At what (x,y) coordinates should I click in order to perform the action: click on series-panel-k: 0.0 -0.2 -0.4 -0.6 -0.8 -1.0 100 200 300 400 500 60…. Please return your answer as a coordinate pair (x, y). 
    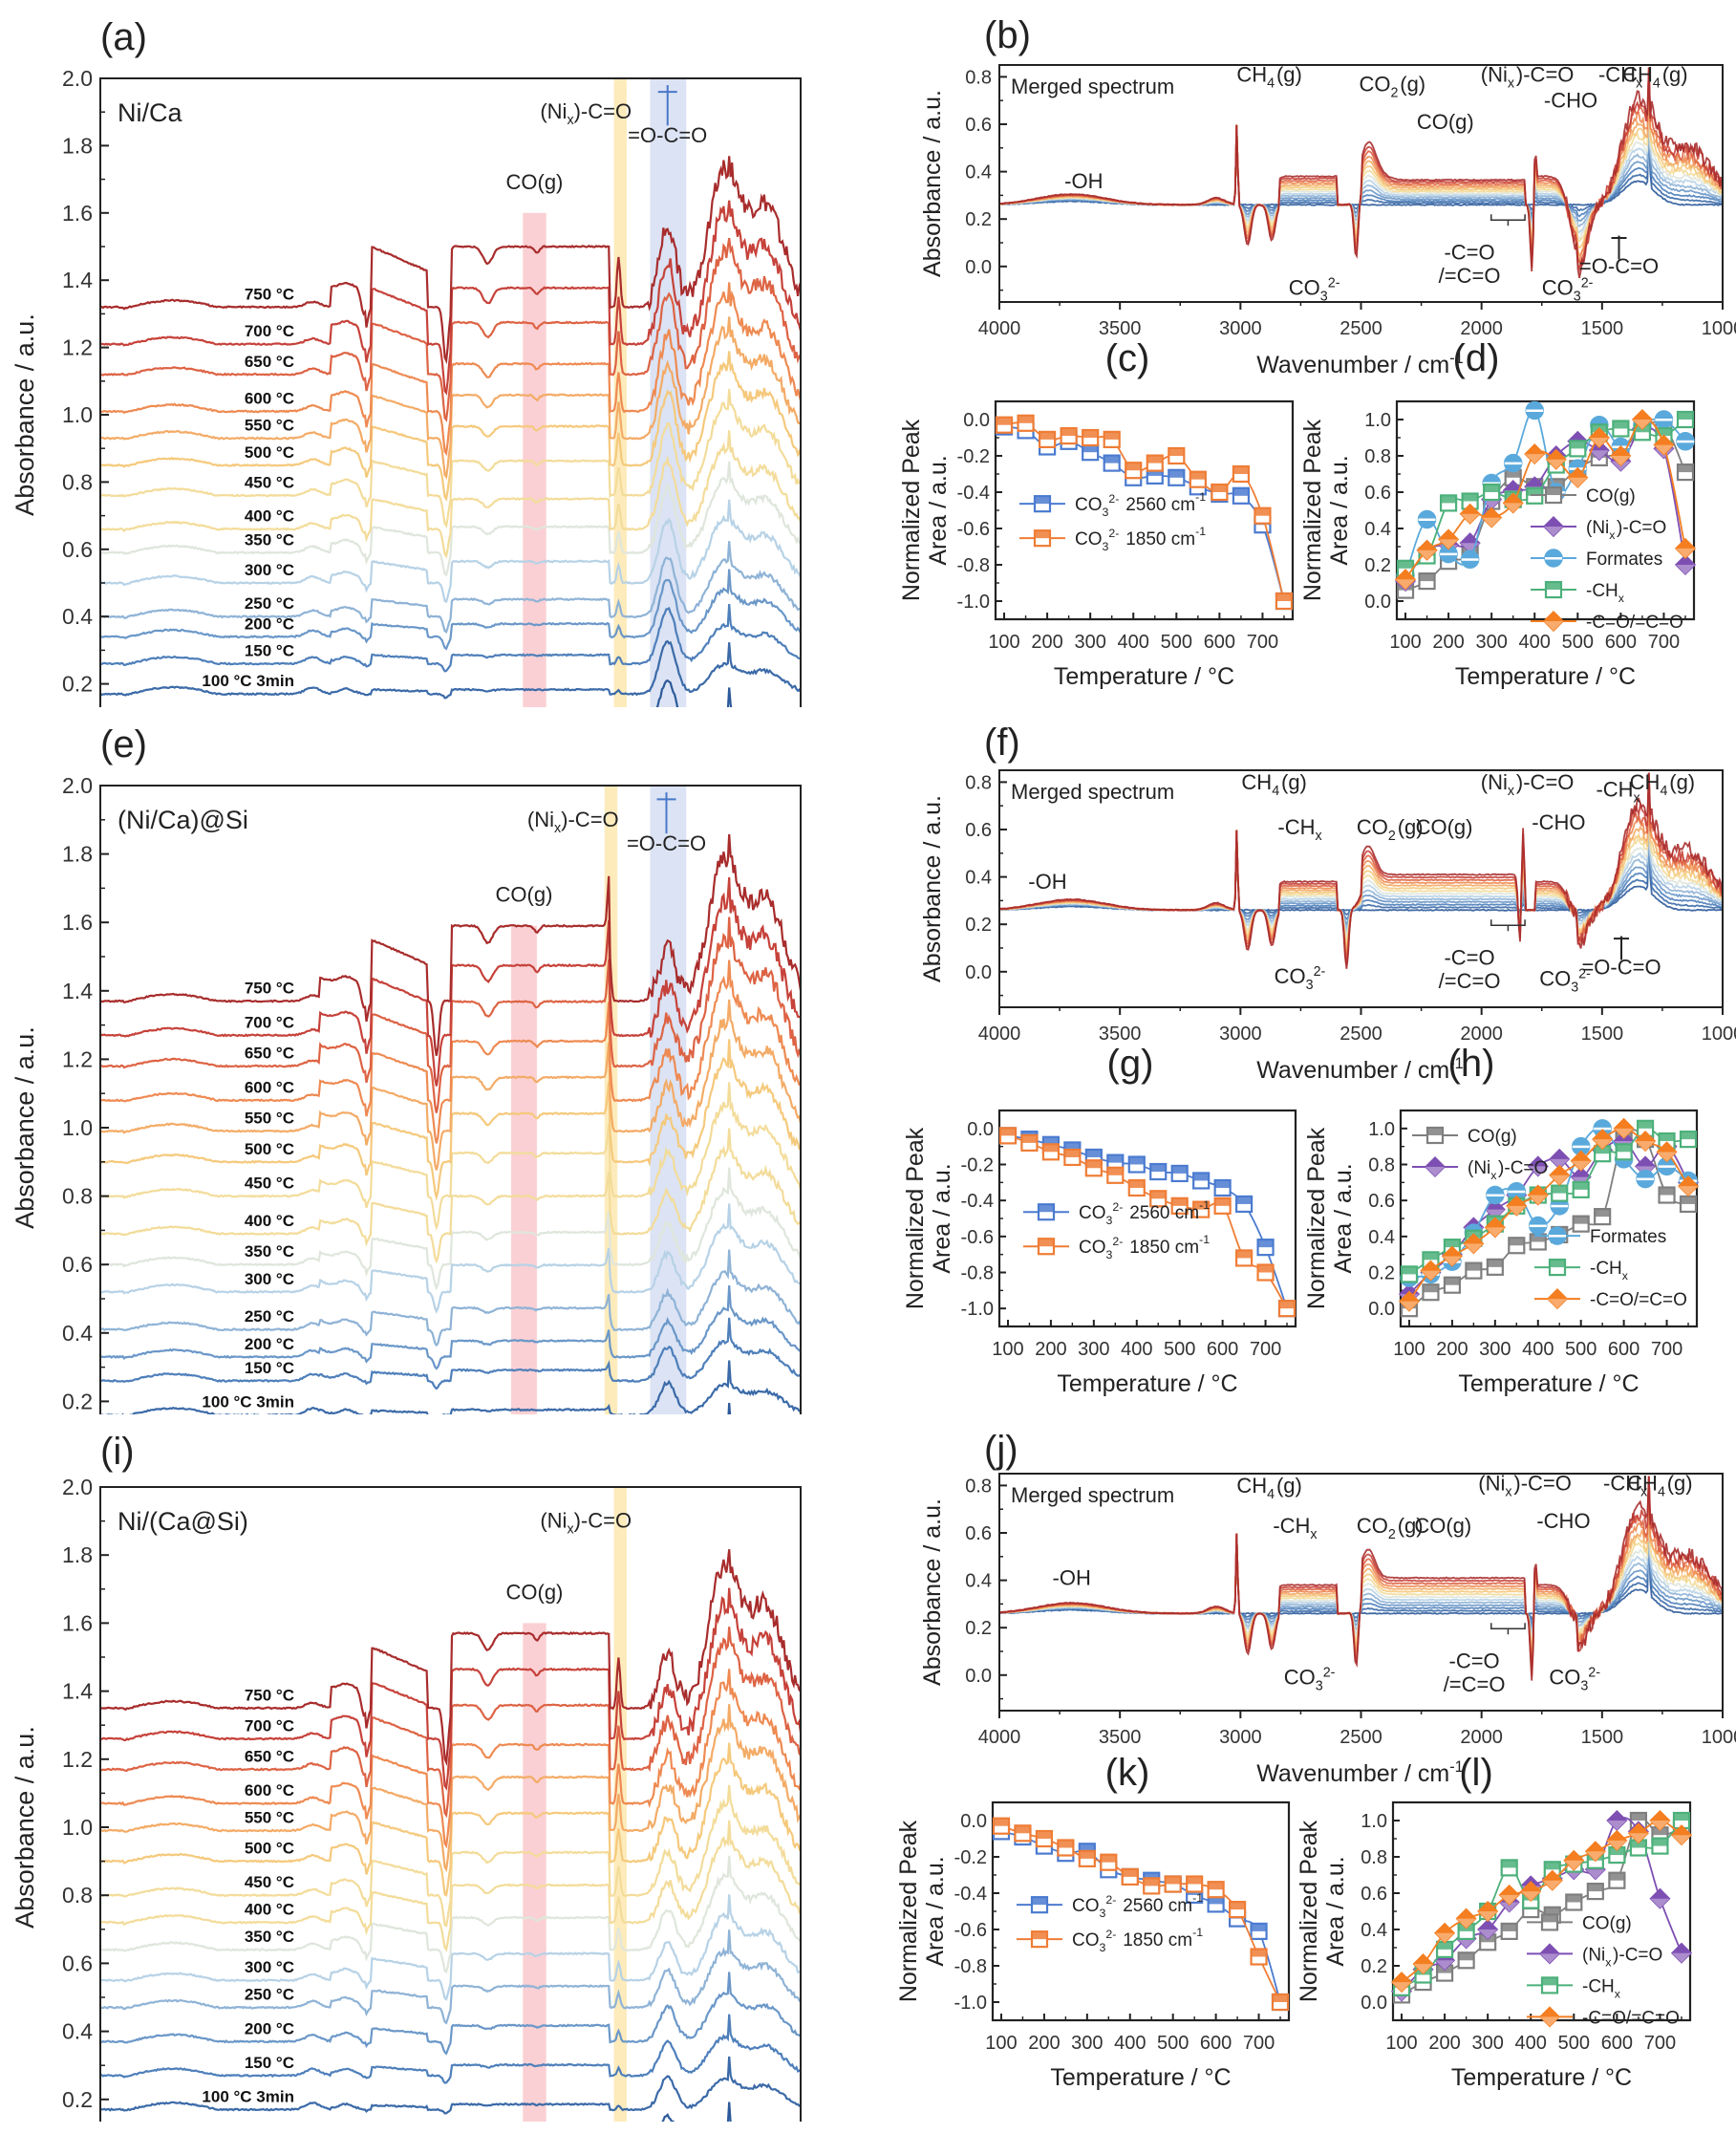
    Looking at the image, I should click on (1093, 1946).